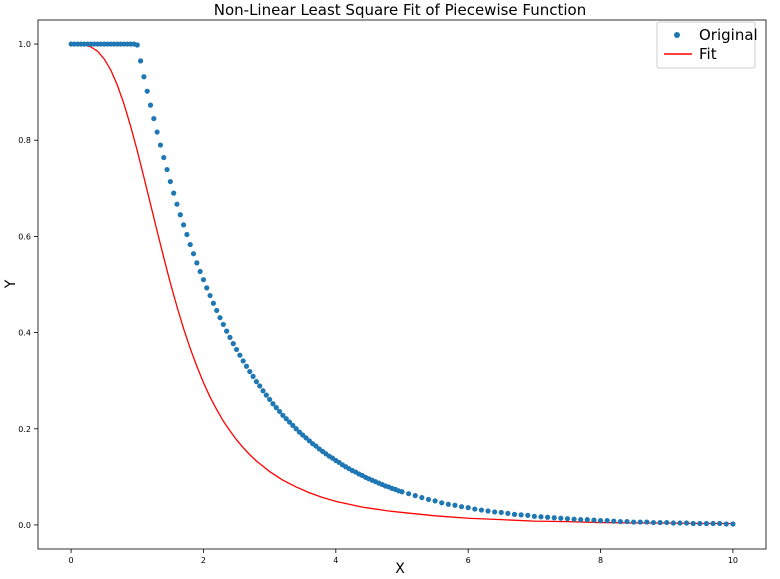 Image resolution: width=780 pixels, height=579 pixels. I want to click on legend-label-original: Original, so click(728, 35).